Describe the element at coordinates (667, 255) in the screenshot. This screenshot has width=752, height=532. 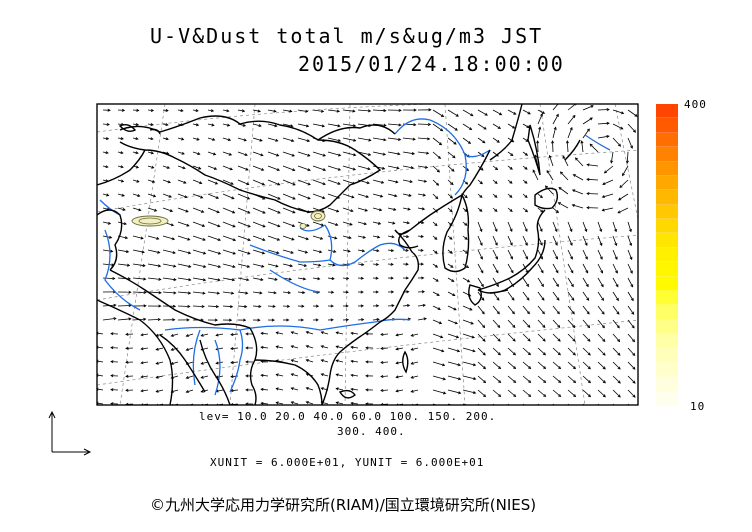
I see `color-scale-bar` at that location.